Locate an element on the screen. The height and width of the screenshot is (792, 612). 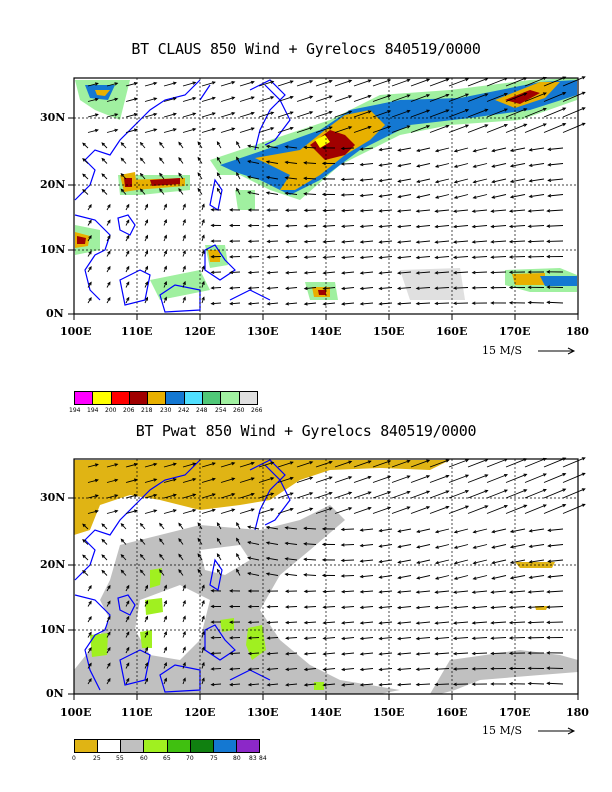
panel1-lat-label: 10N is located at coordinates (53, 249).